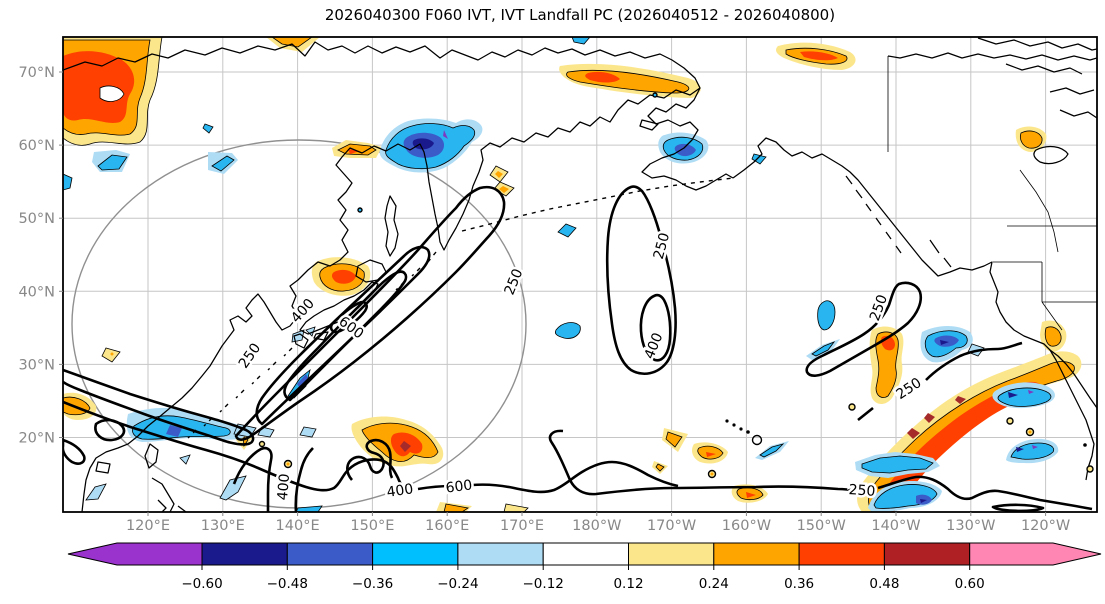 This screenshot has width=1105, height=604. I want to click on colorbar-tick-label: 0.60, so click(970, 584).